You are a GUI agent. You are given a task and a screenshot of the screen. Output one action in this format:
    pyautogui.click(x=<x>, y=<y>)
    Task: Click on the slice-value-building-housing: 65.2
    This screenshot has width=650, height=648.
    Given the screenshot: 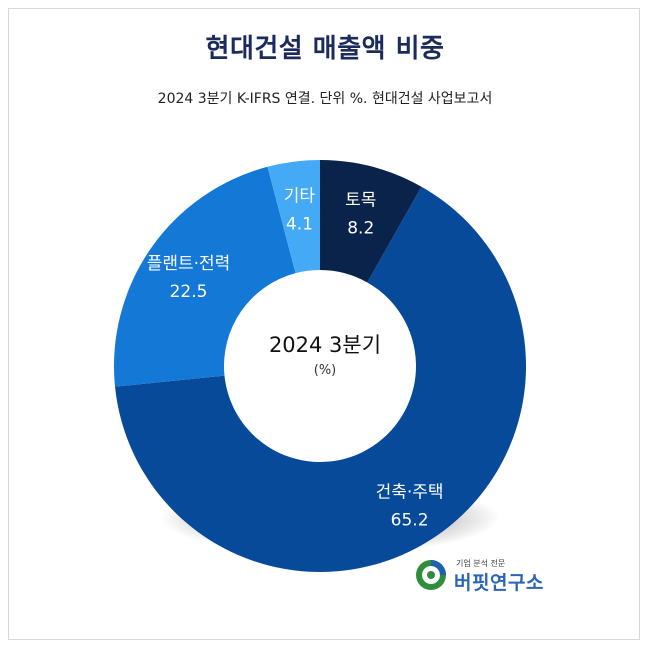 What is the action you would take?
    pyautogui.click(x=410, y=520)
    